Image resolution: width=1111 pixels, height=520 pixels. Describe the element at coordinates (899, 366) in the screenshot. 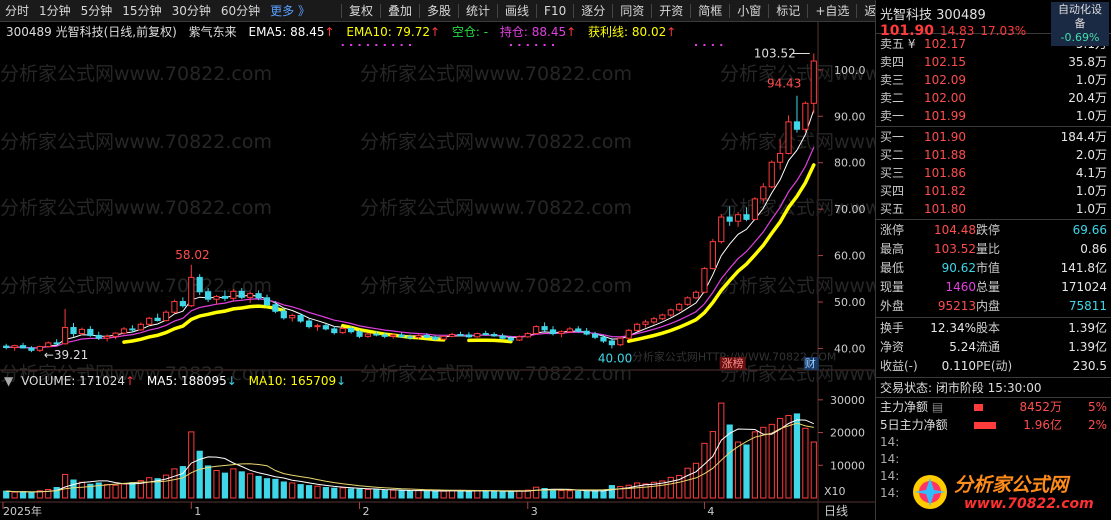

I see `stats2-cell: 收益(-)` at that location.